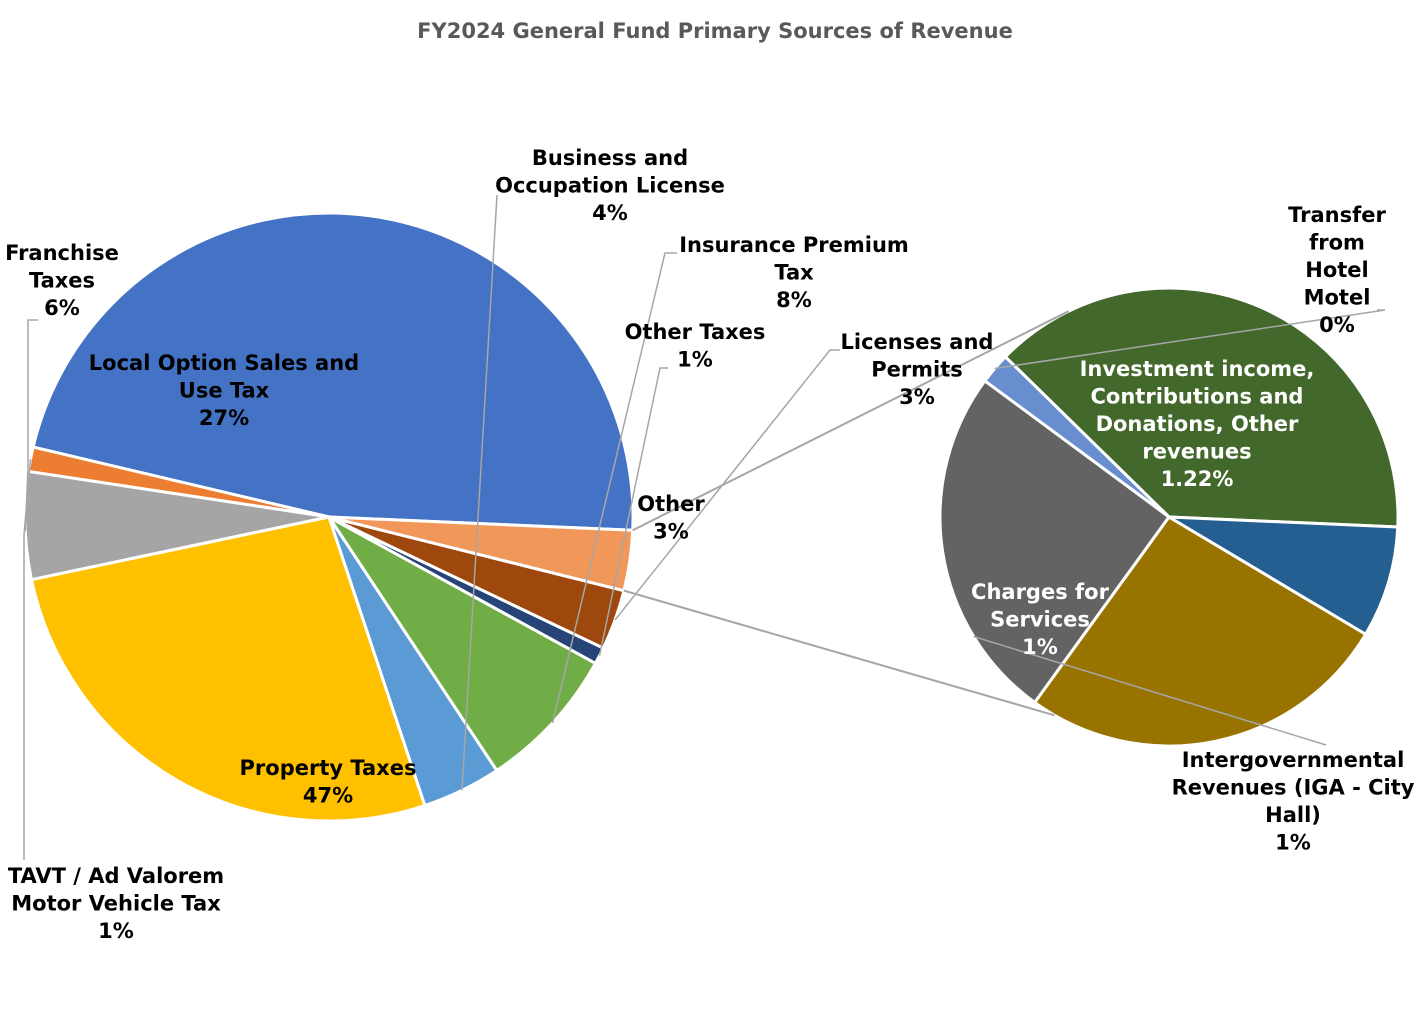  What do you see at coordinates (116, 903) in the screenshot?
I see `label-tavt: TAVT / Ad Valorem Motor Vehicle Tax 1%` at bounding box center [116, 903].